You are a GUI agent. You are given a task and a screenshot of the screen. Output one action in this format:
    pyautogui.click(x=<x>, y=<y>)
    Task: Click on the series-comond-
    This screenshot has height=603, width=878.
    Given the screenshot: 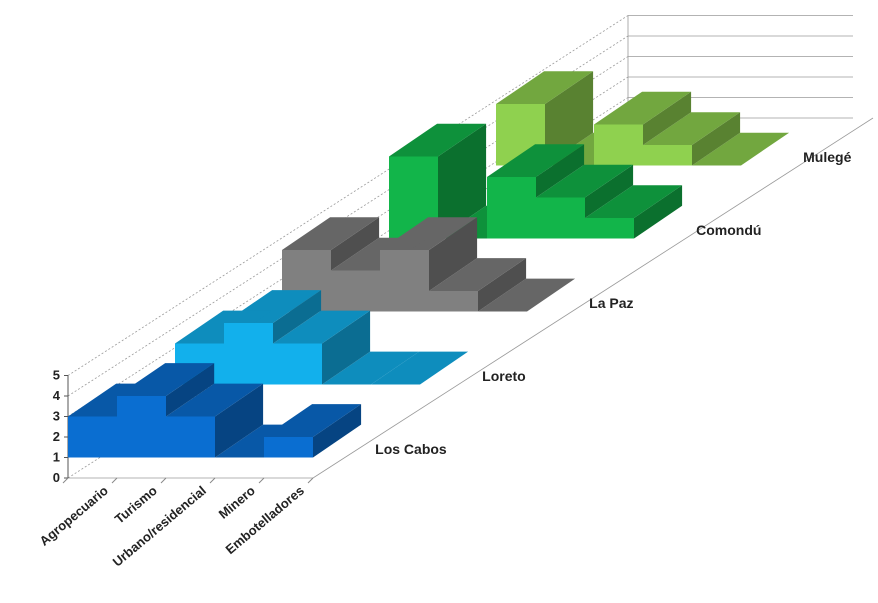 What is the action you would take?
    pyautogui.click(x=536, y=181)
    